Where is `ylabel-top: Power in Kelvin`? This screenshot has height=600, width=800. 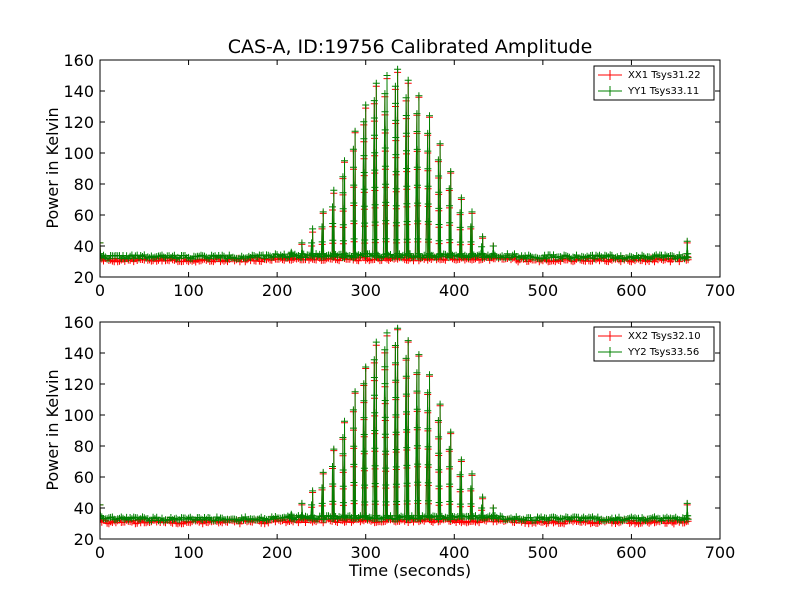
ylabel-top: Power in Kelvin is located at coordinates (52, 167).